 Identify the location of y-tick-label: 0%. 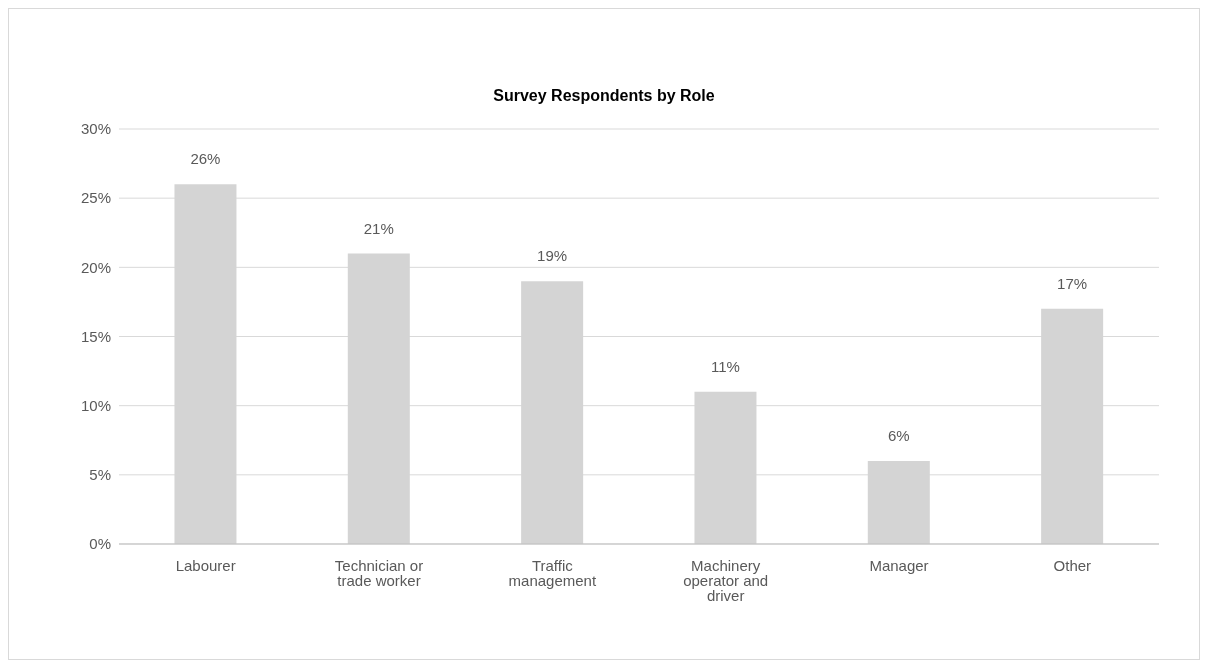
(100, 544).